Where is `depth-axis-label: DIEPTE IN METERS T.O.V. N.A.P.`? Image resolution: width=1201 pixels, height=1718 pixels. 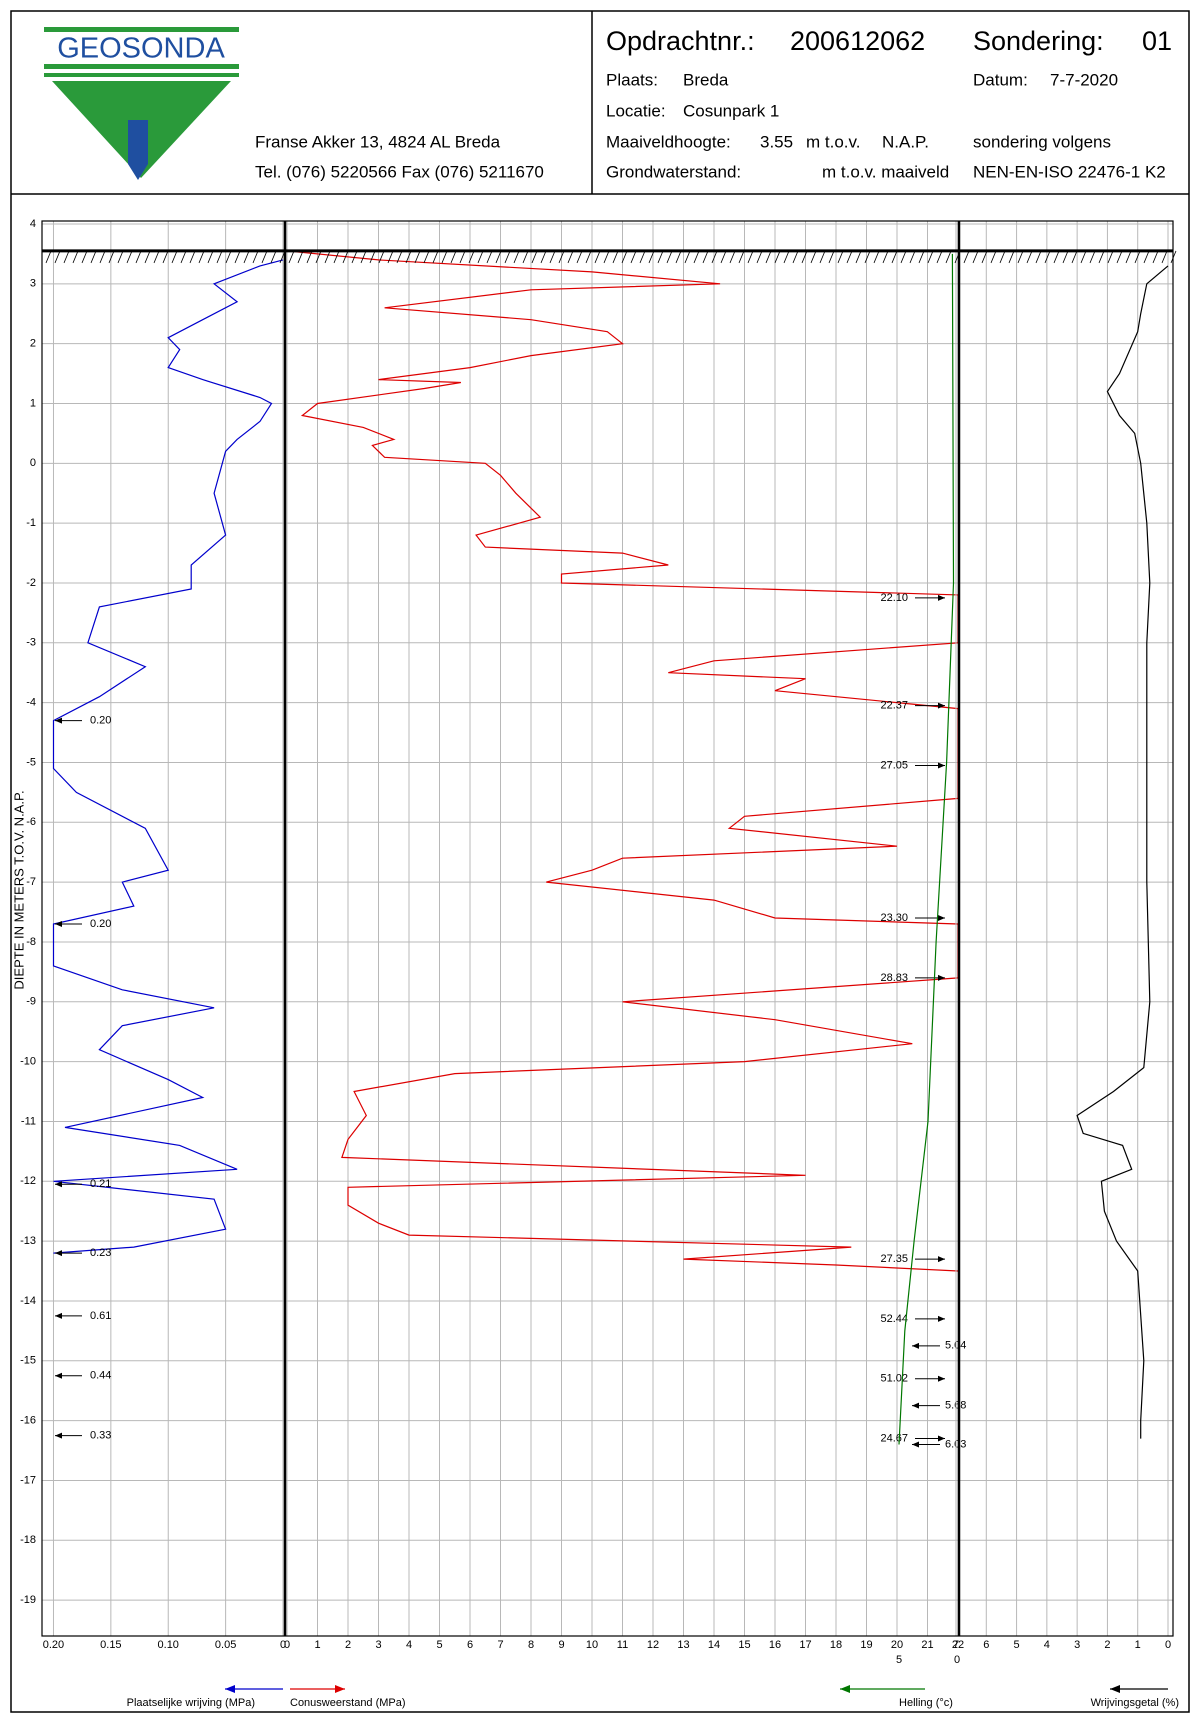 depth-axis-label: DIEPTE IN METERS T.O.V. N.A.P. is located at coordinates (18, 889).